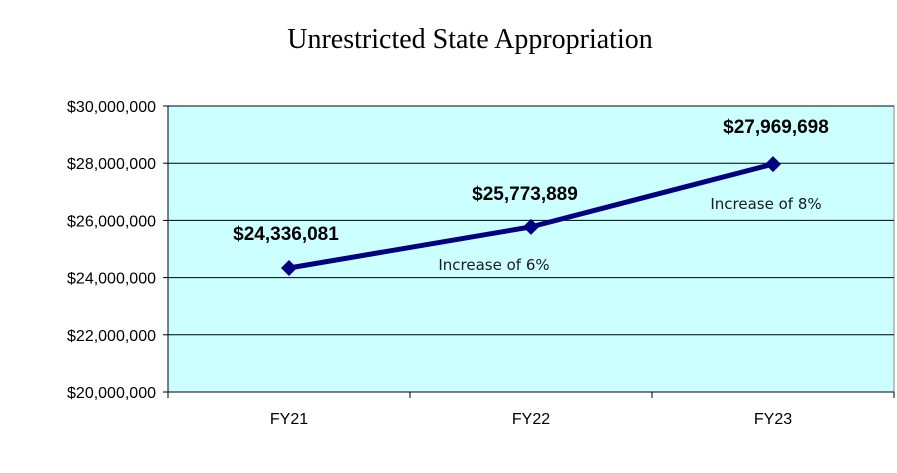  I want to click on data-label: $27,969,698, so click(776, 127).